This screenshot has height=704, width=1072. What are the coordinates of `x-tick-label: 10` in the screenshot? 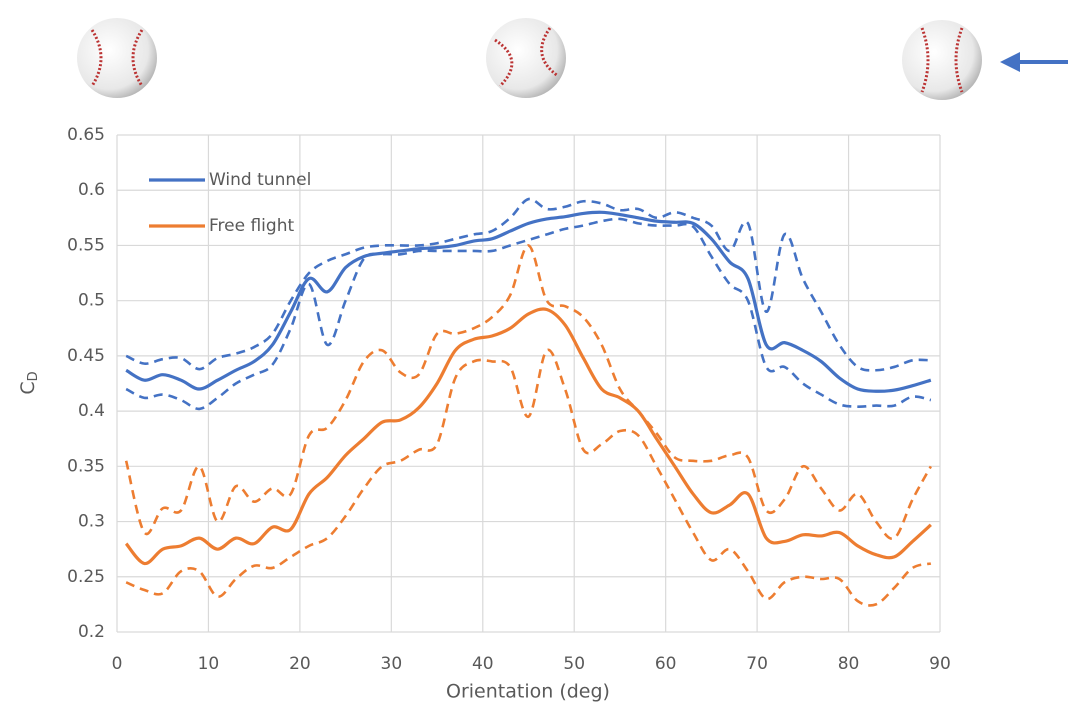 It's located at (209, 664).